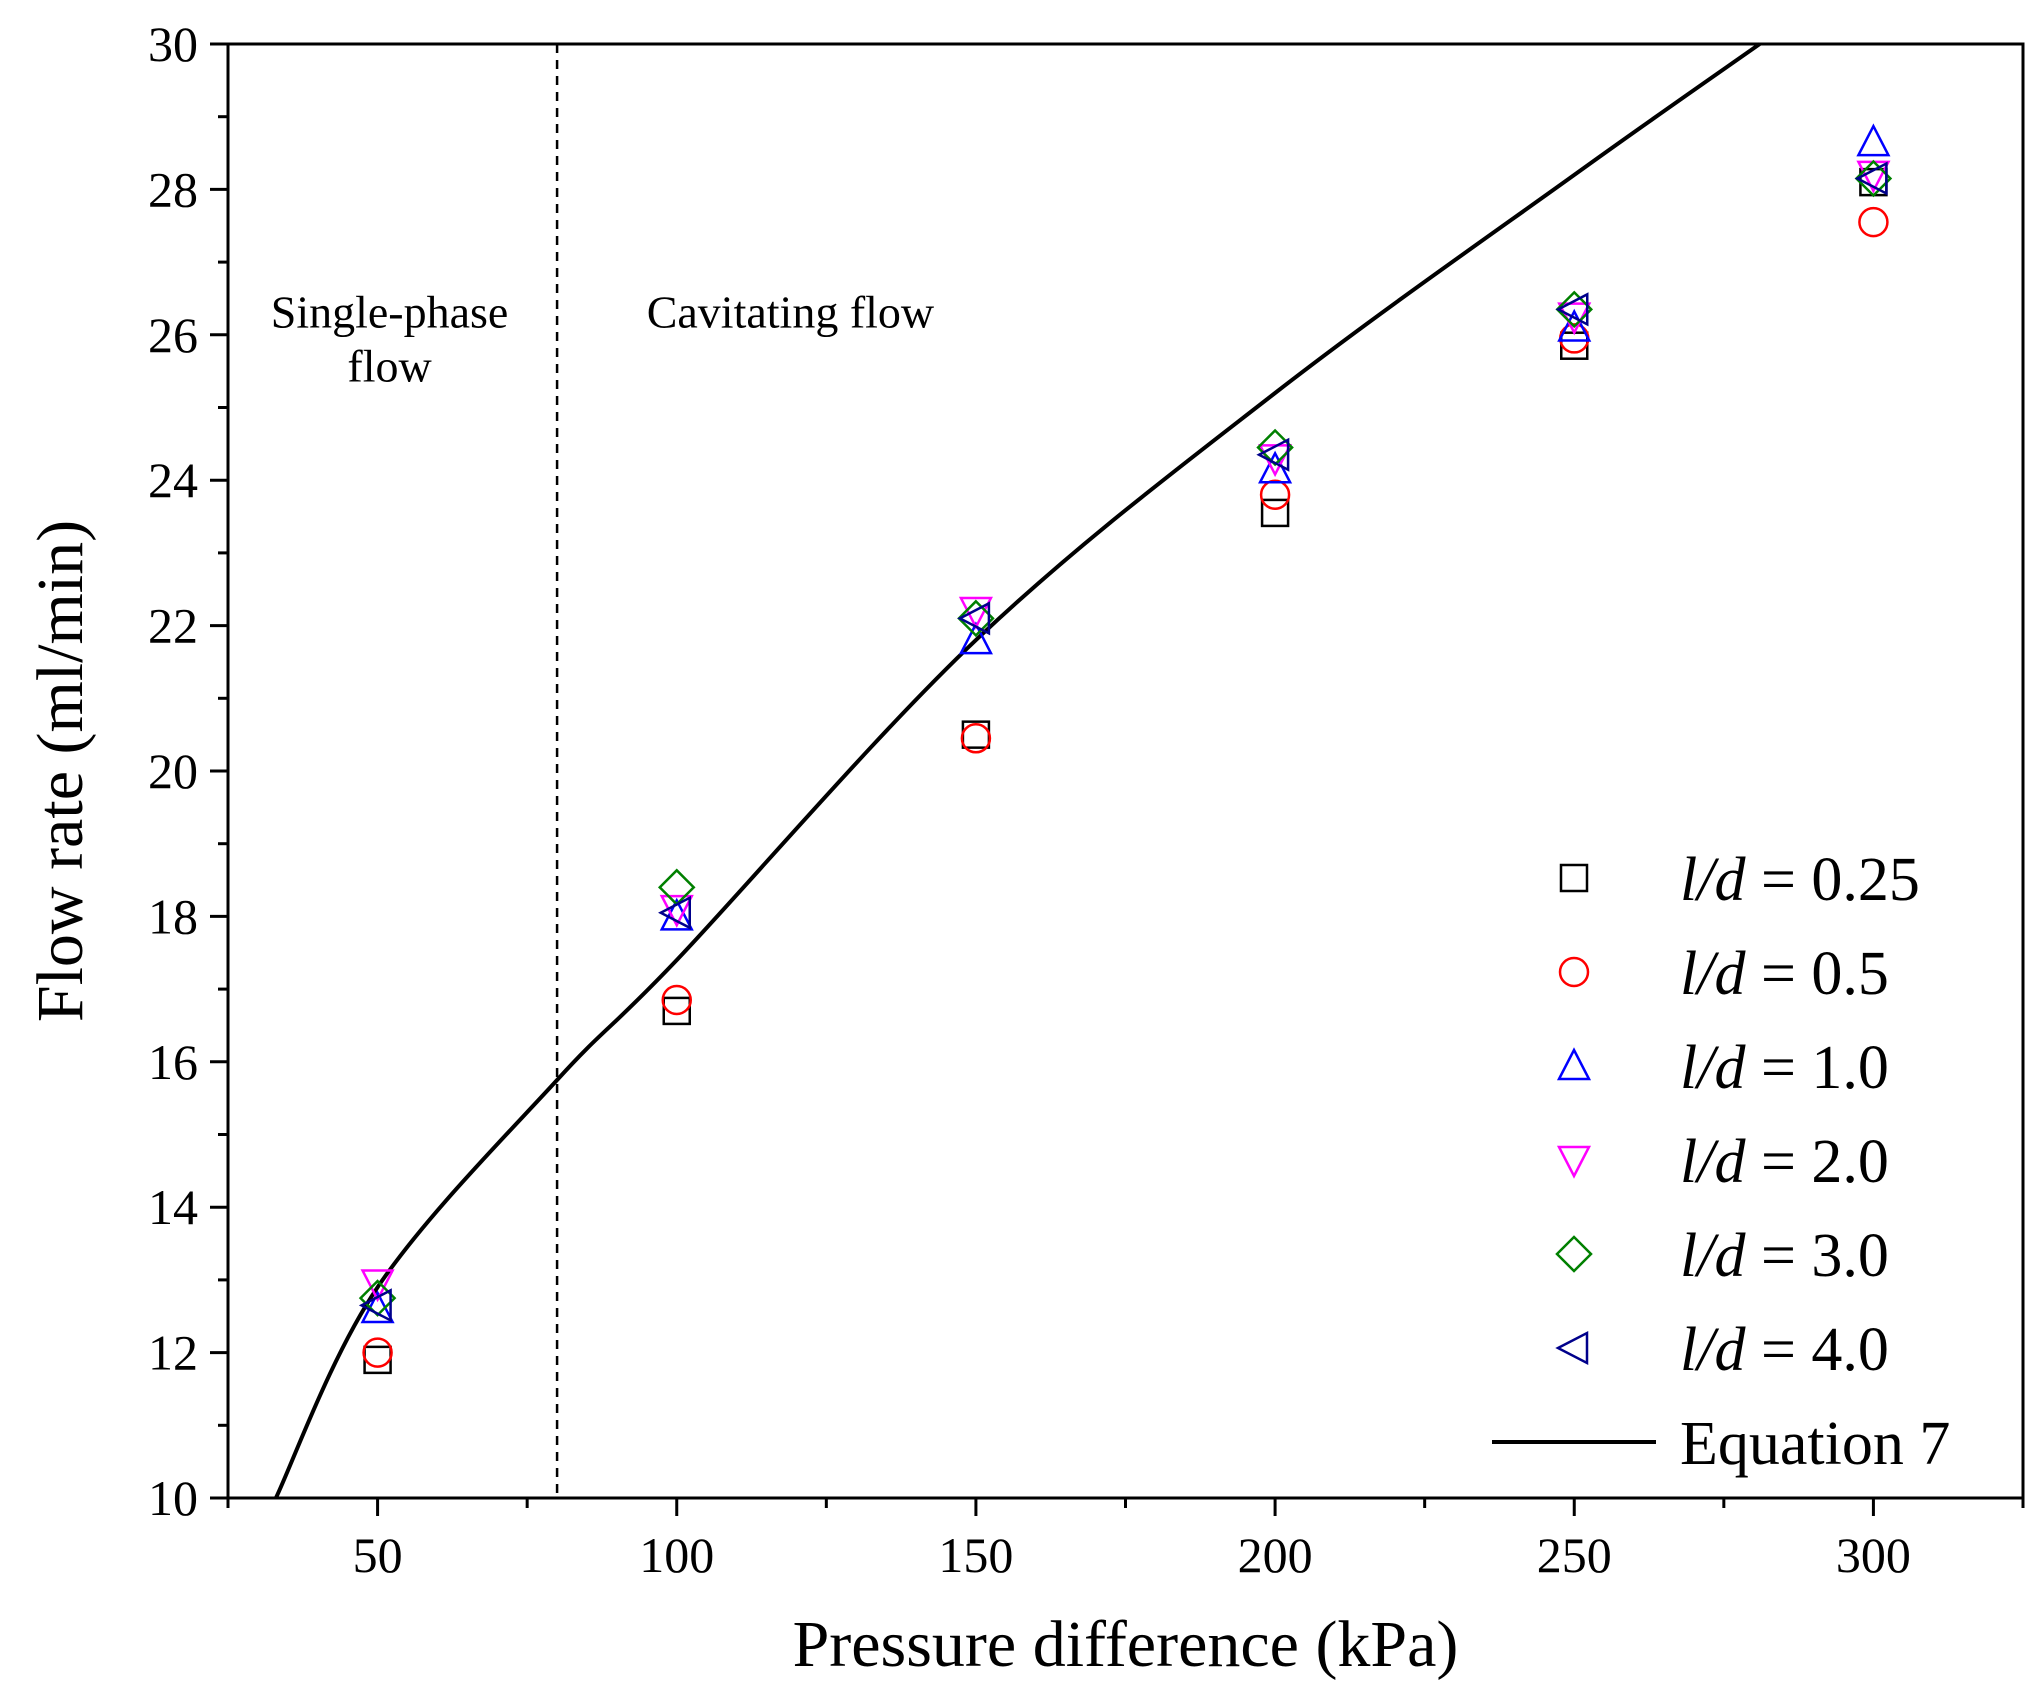 The width and height of the screenshot is (2043, 1692). I want to click on y-tick-label: 14, so click(173, 1207).